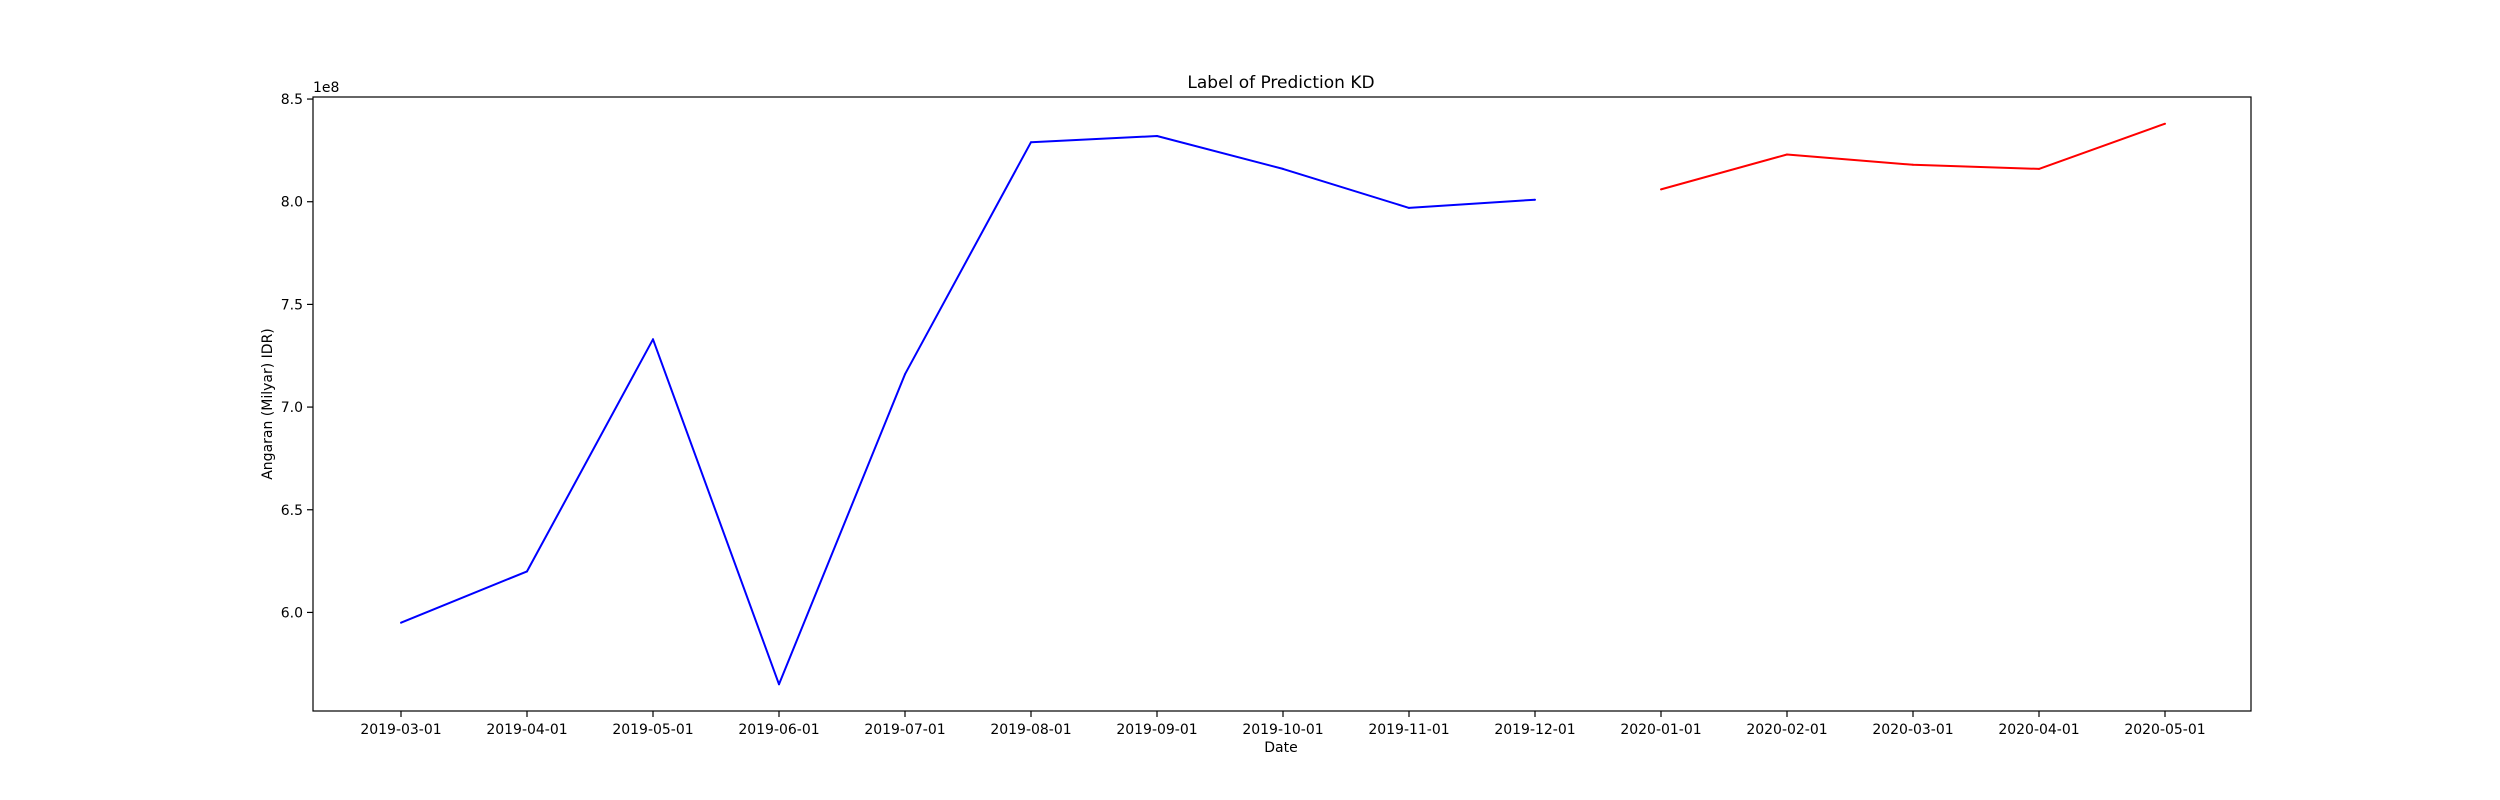 The width and height of the screenshot is (2500, 800). Describe the element at coordinates (526, 730) in the screenshot. I see `x-tick-label: 2019-04-01` at that location.